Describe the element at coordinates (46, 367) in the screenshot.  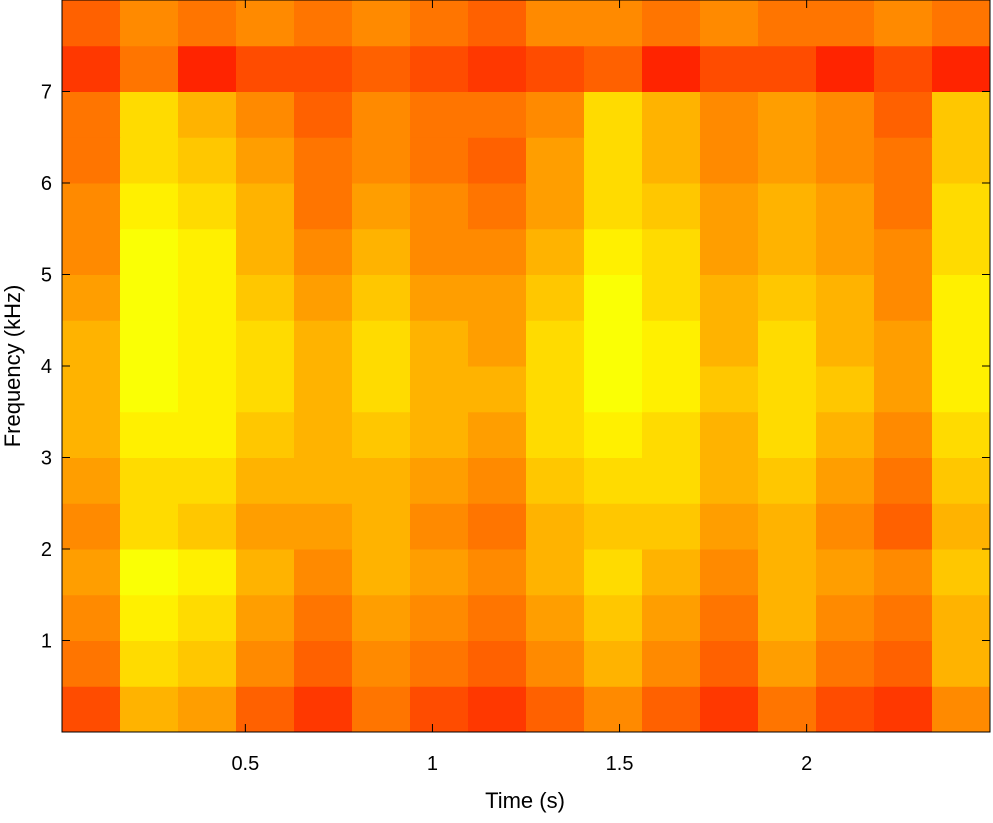
I see `y-tick-label: 4` at that location.